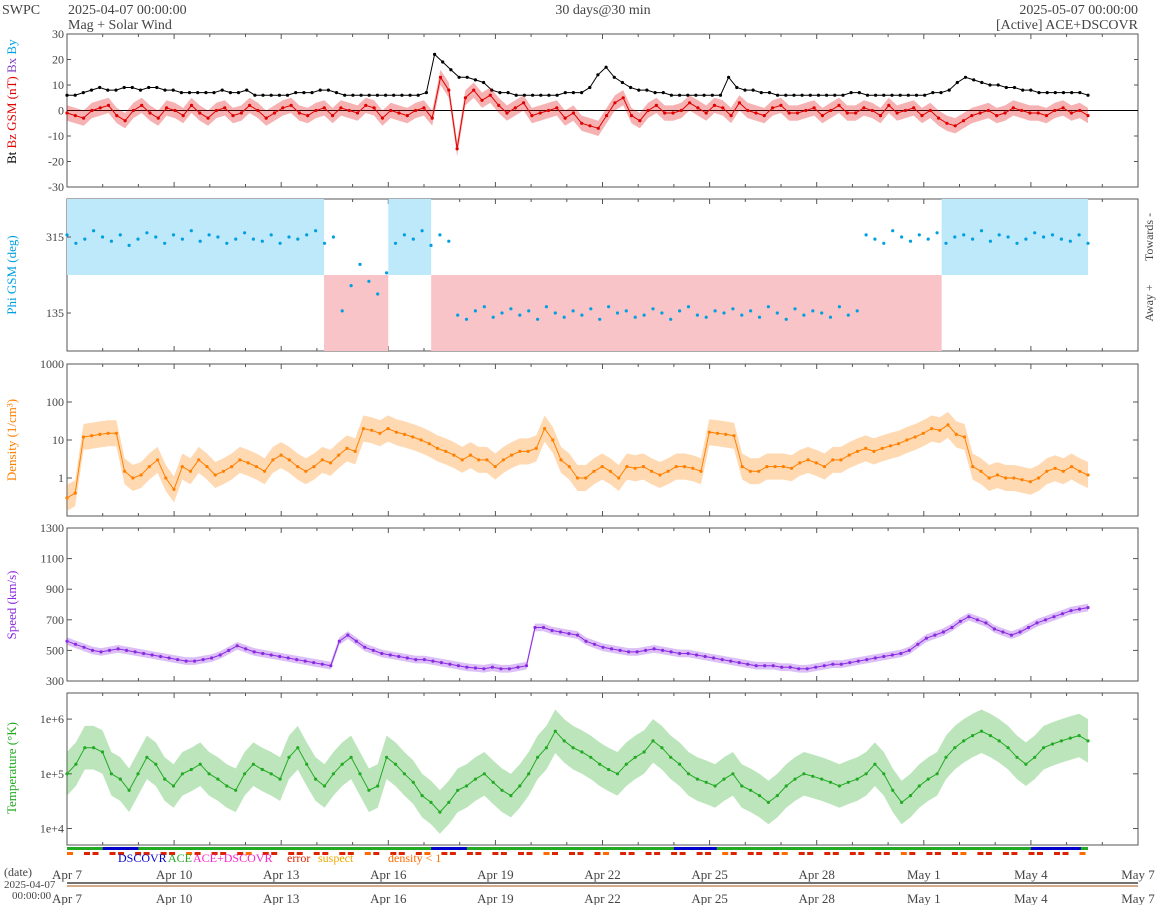 The image size is (1158, 910). I want to click on mag-ylabel-part: By, so click(11, 47).